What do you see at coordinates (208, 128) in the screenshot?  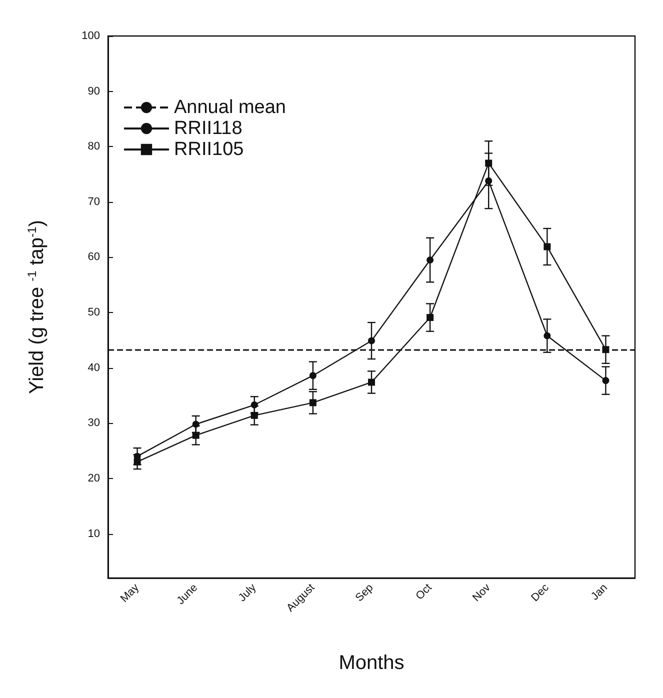 I see `legend-label: RRII118` at bounding box center [208, 128].